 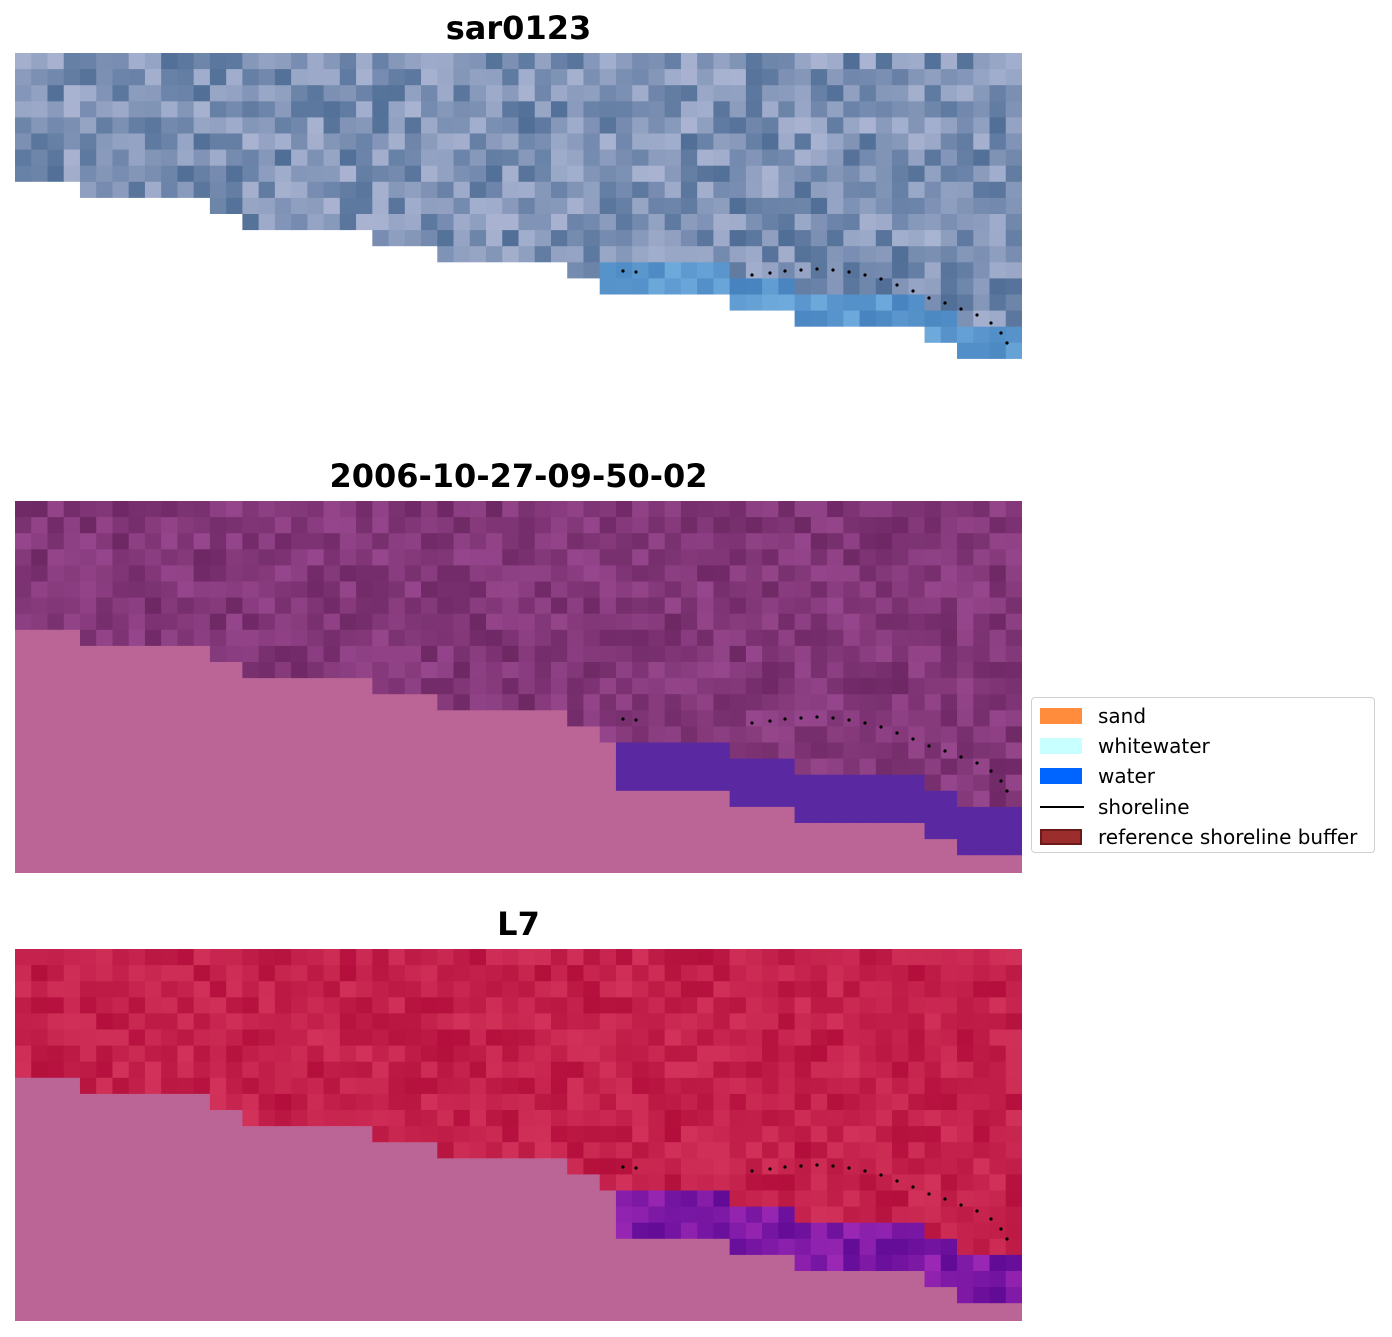 What do you see at coordinates (1126, 776) in the screenshot?
I see `legend-label-water: water` at bounding box center [1126, 776].